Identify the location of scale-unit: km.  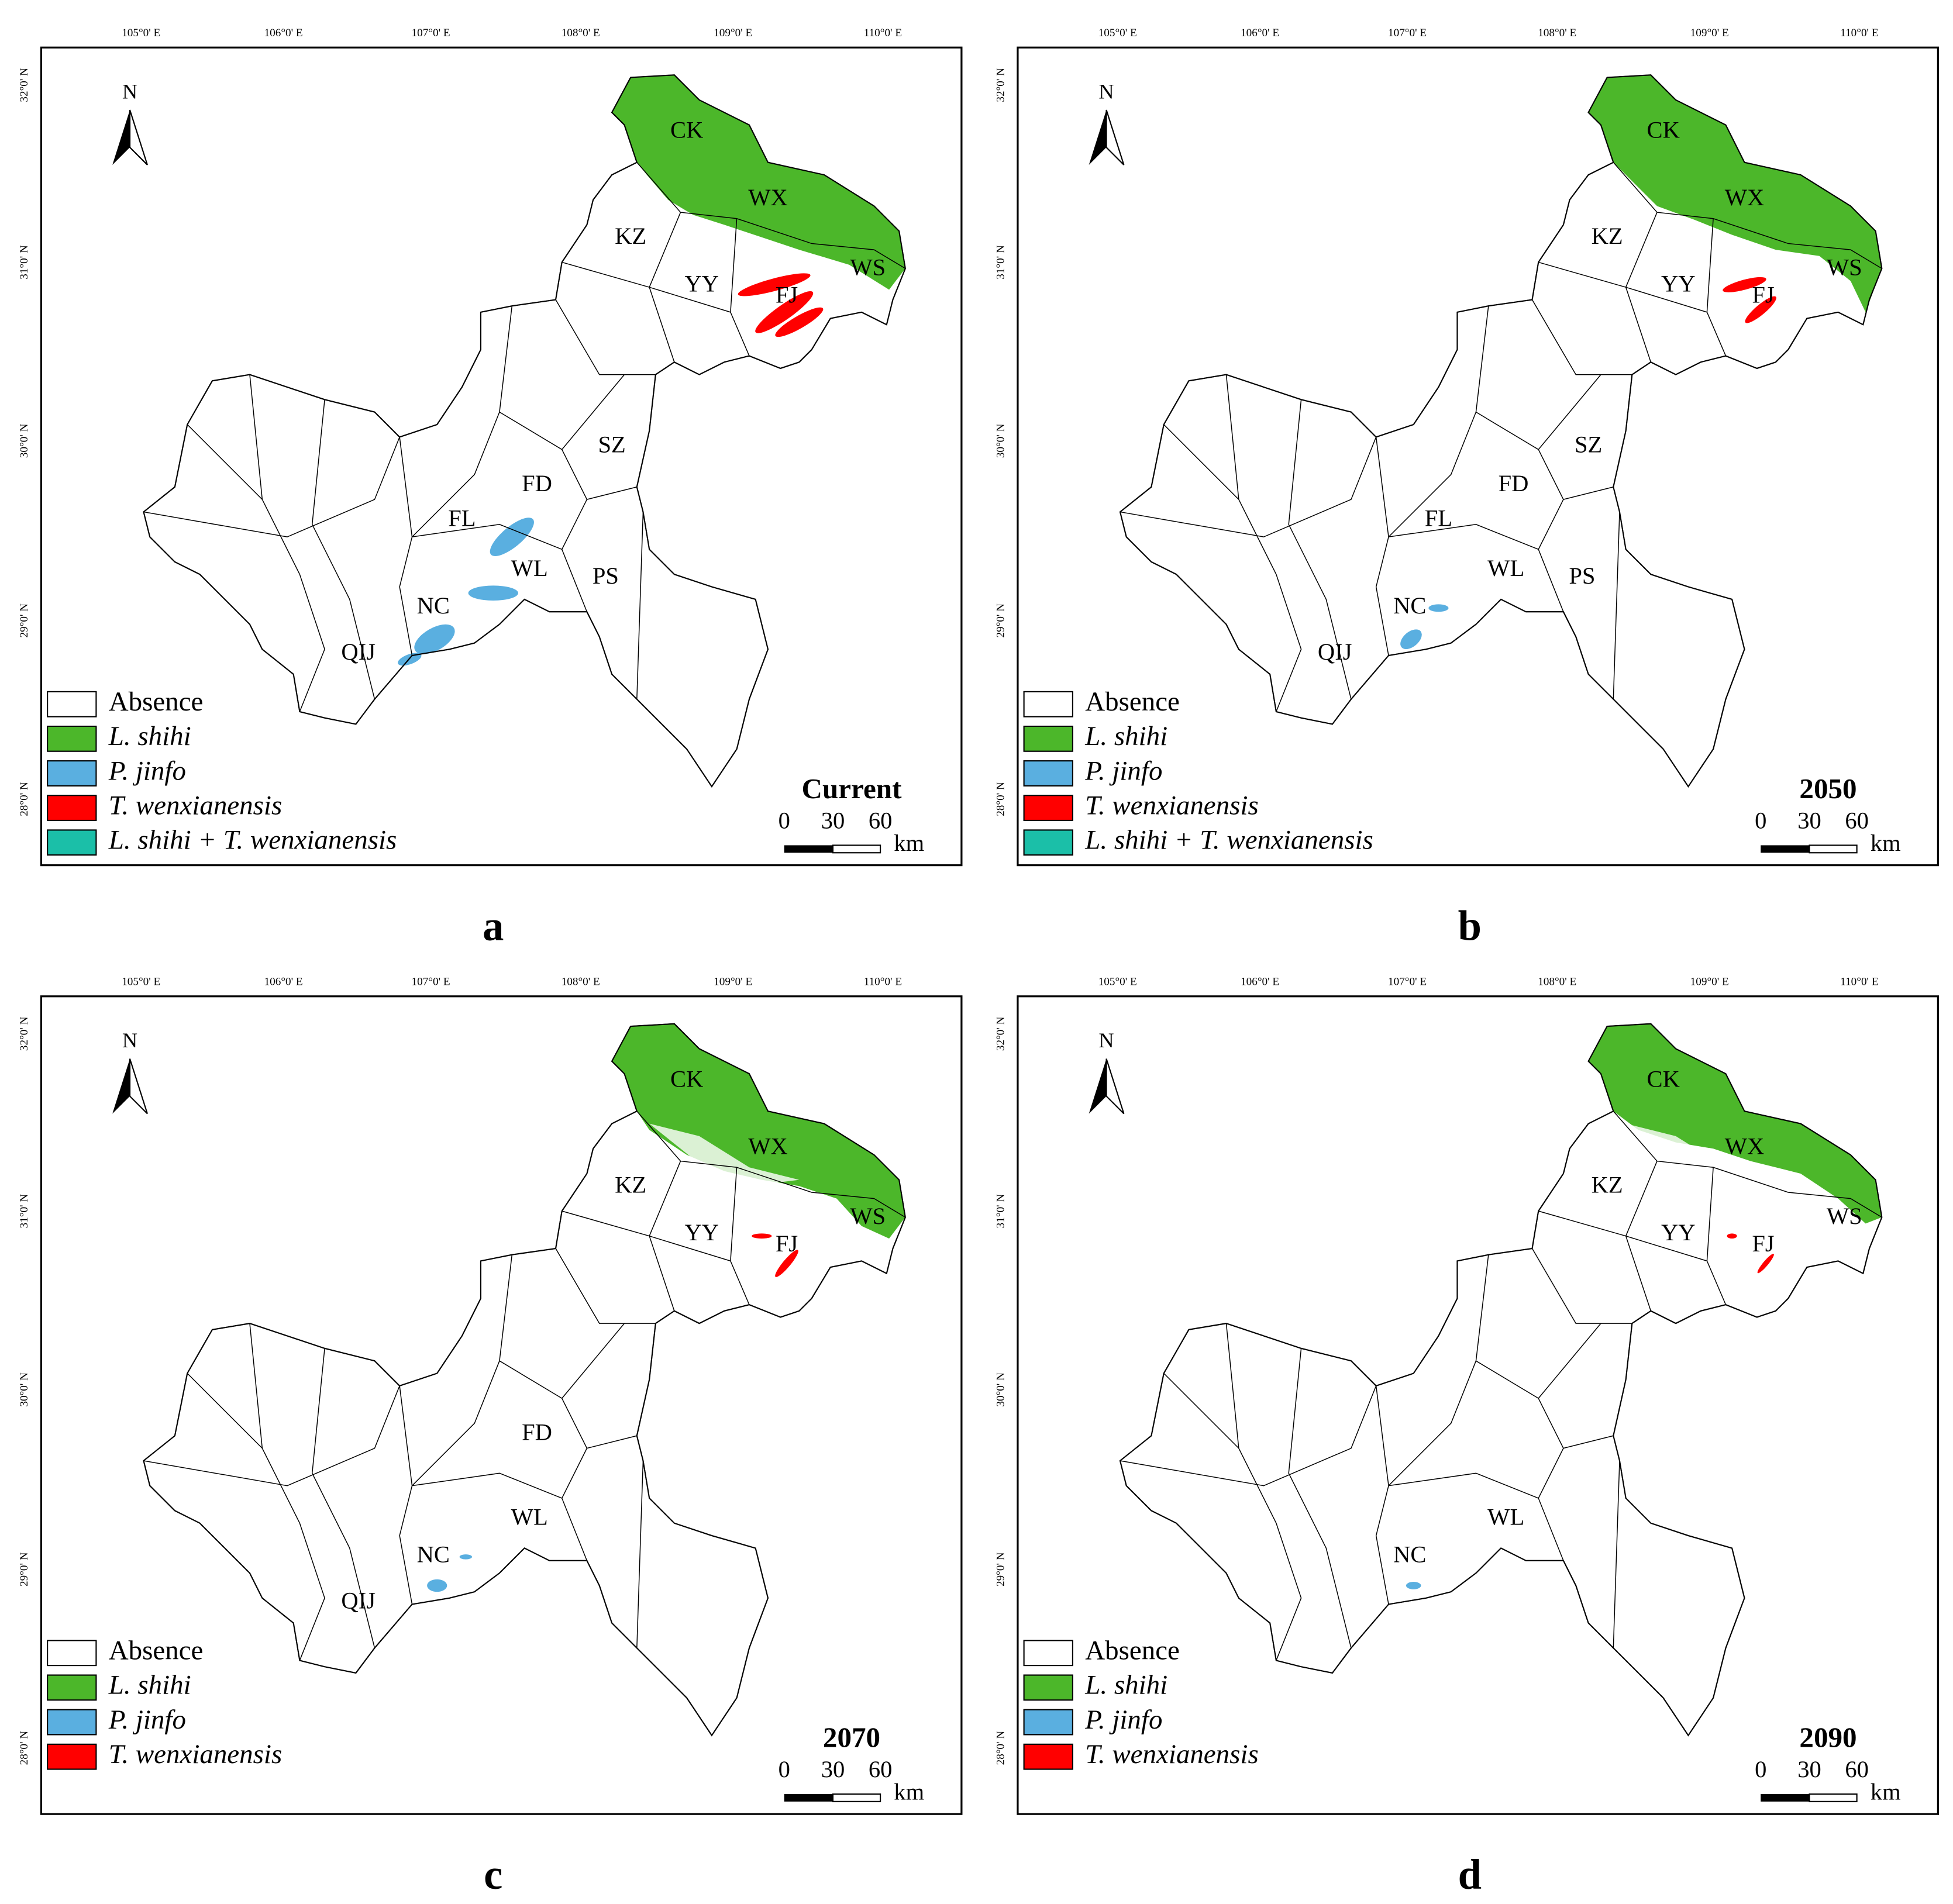
(909, 1791).